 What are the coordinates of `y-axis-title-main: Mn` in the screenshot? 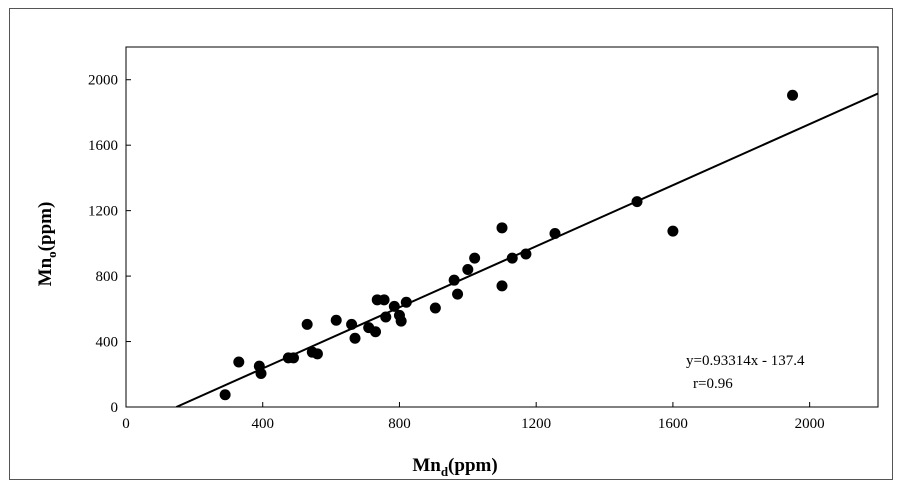 It's located at (45, 271).